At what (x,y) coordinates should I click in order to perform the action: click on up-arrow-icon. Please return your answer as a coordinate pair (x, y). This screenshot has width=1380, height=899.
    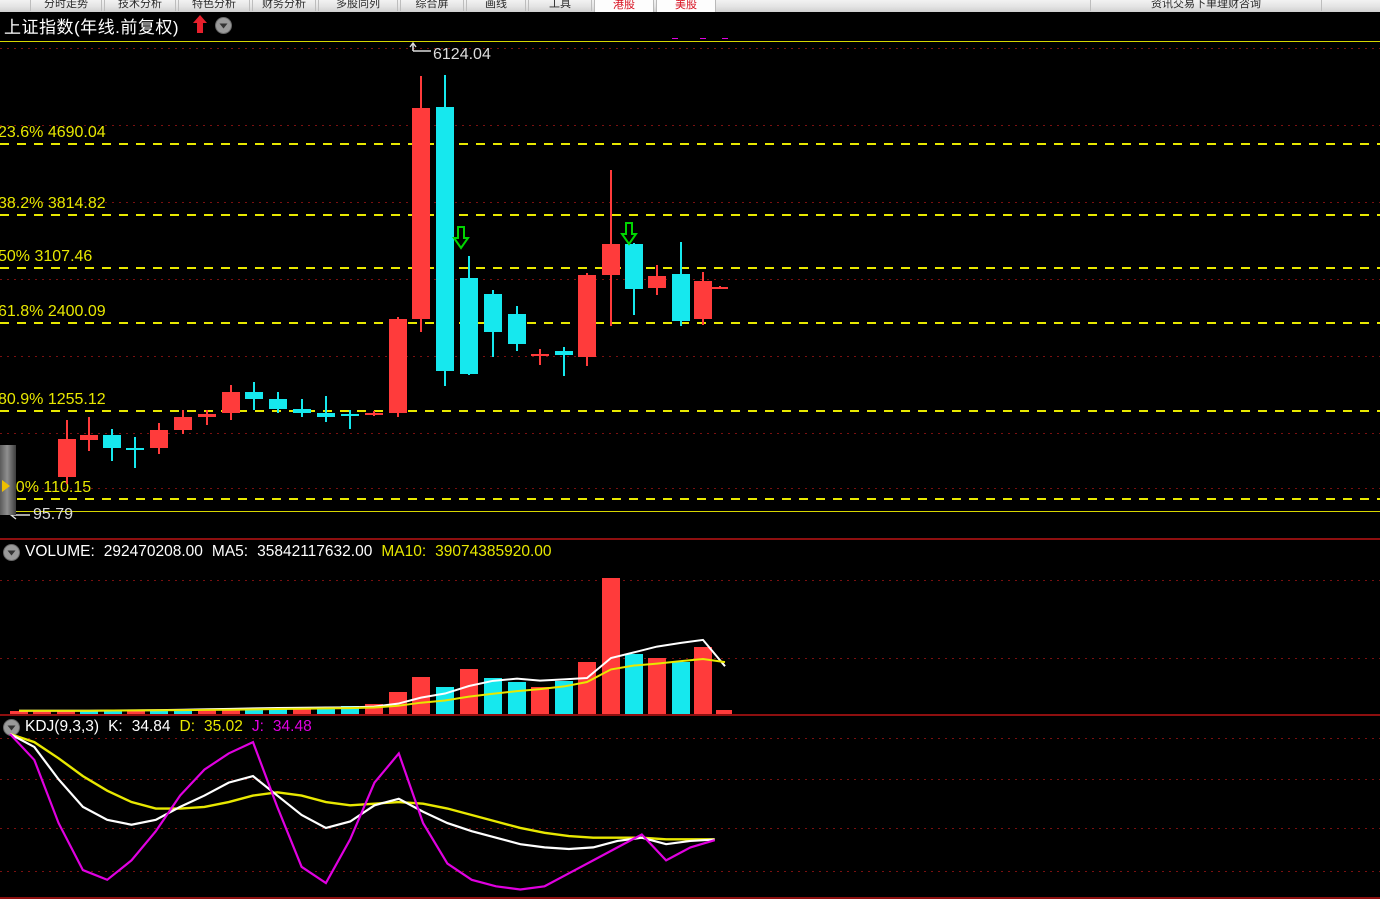
    Looking at the image, I should click on (200, 24).